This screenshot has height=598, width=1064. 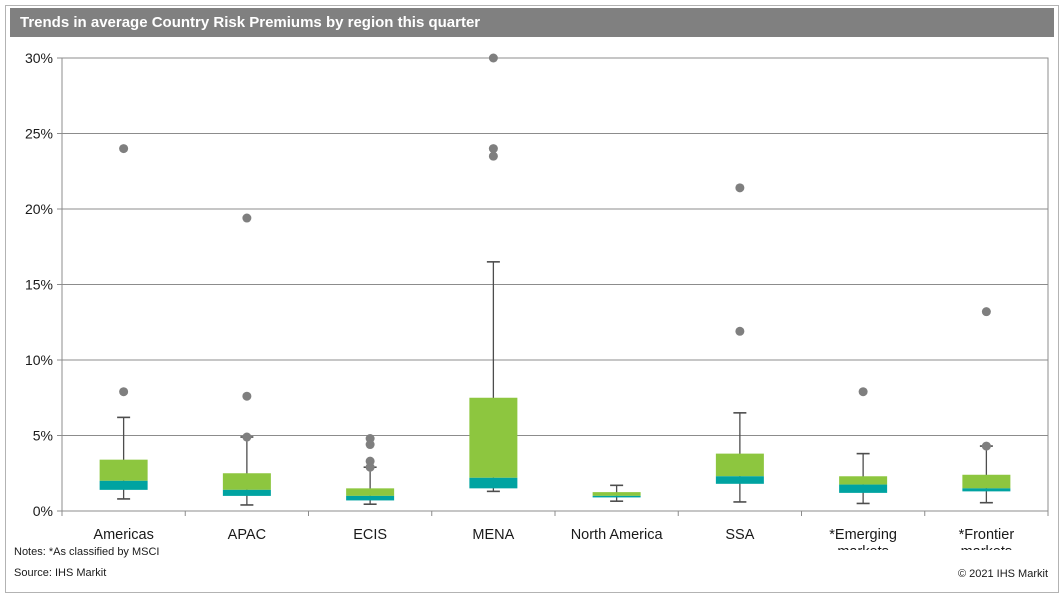 What do you see at coordinates (1002, 574) in the screenshot?
I see `copyright: © 2021 IHS Markit` at bounding box center [1002, 574].